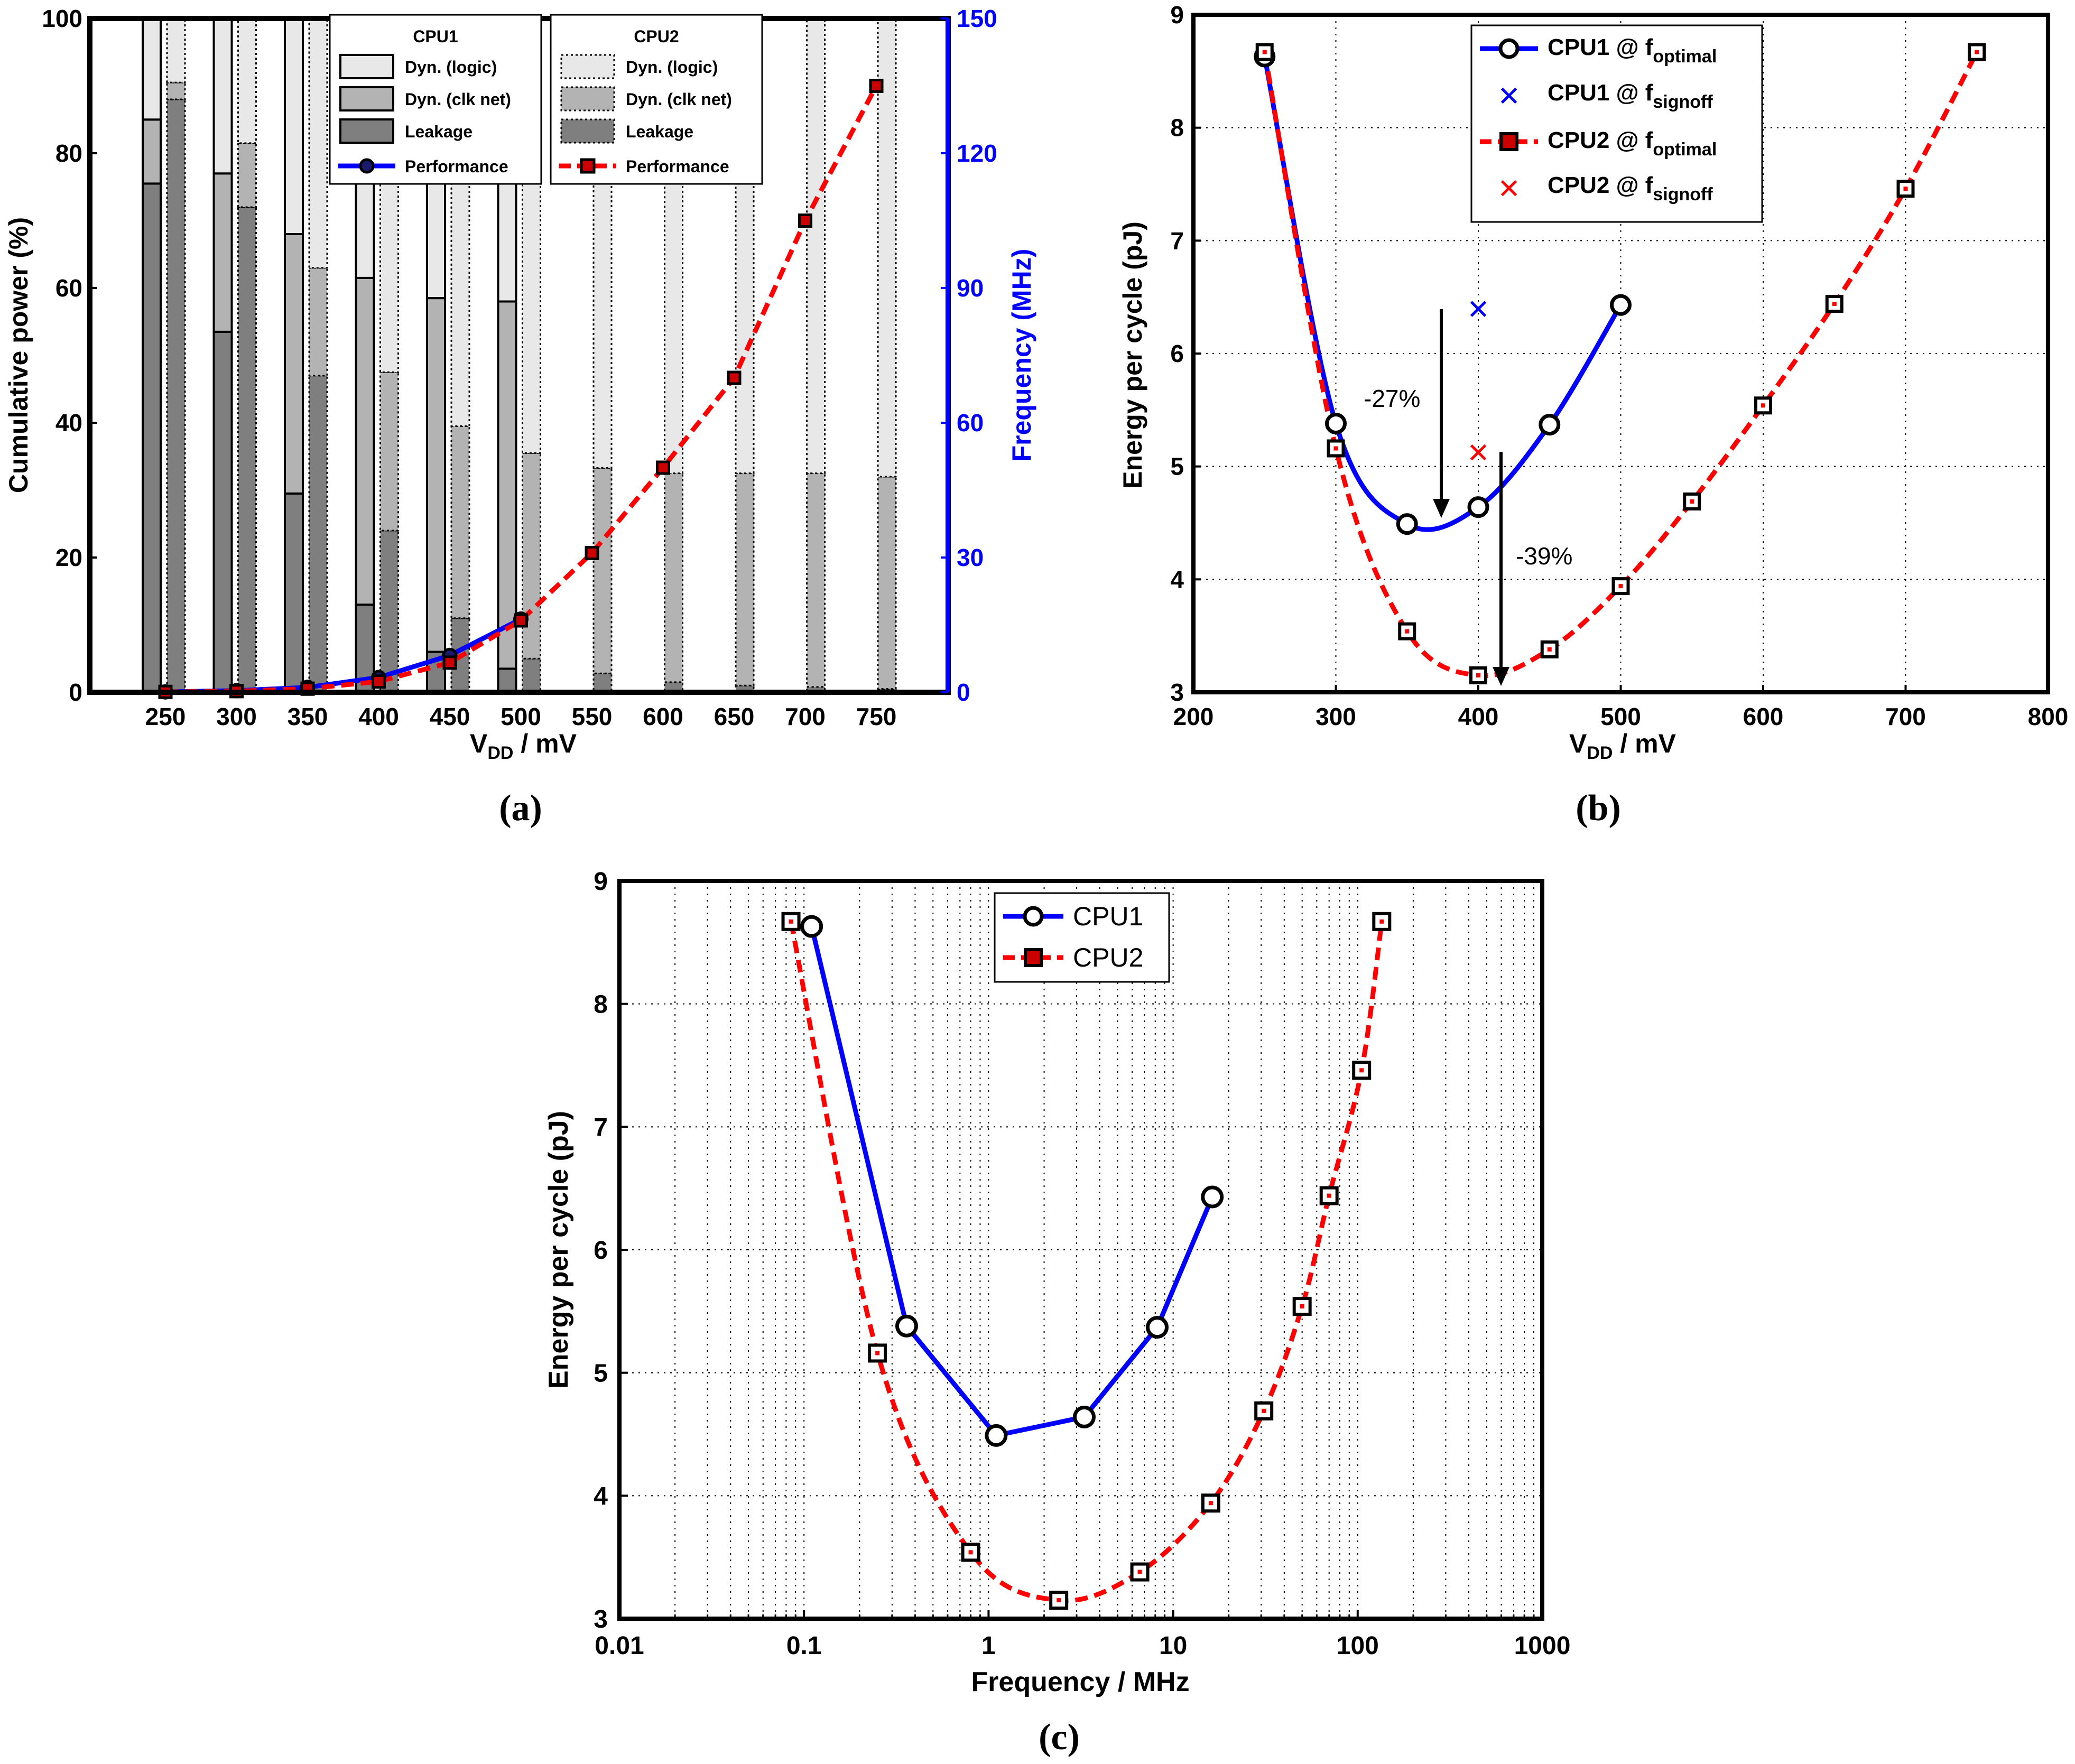 Image resolution: width=2075 pixels, height=1764 pixels. What do you see at coordinates (1177, 240) in the screenshot?
I see `b-ytick-label: 7` at bounding box center [1177, 240].